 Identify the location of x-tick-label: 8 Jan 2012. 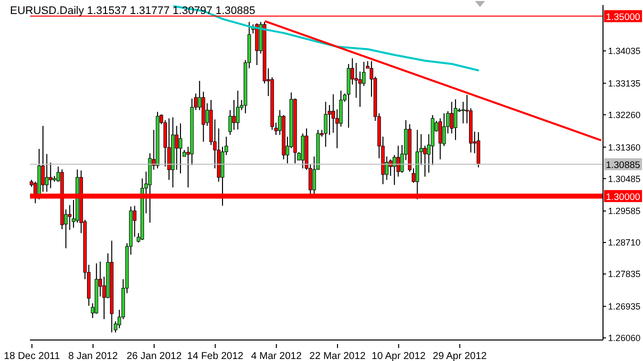
(93, 356).